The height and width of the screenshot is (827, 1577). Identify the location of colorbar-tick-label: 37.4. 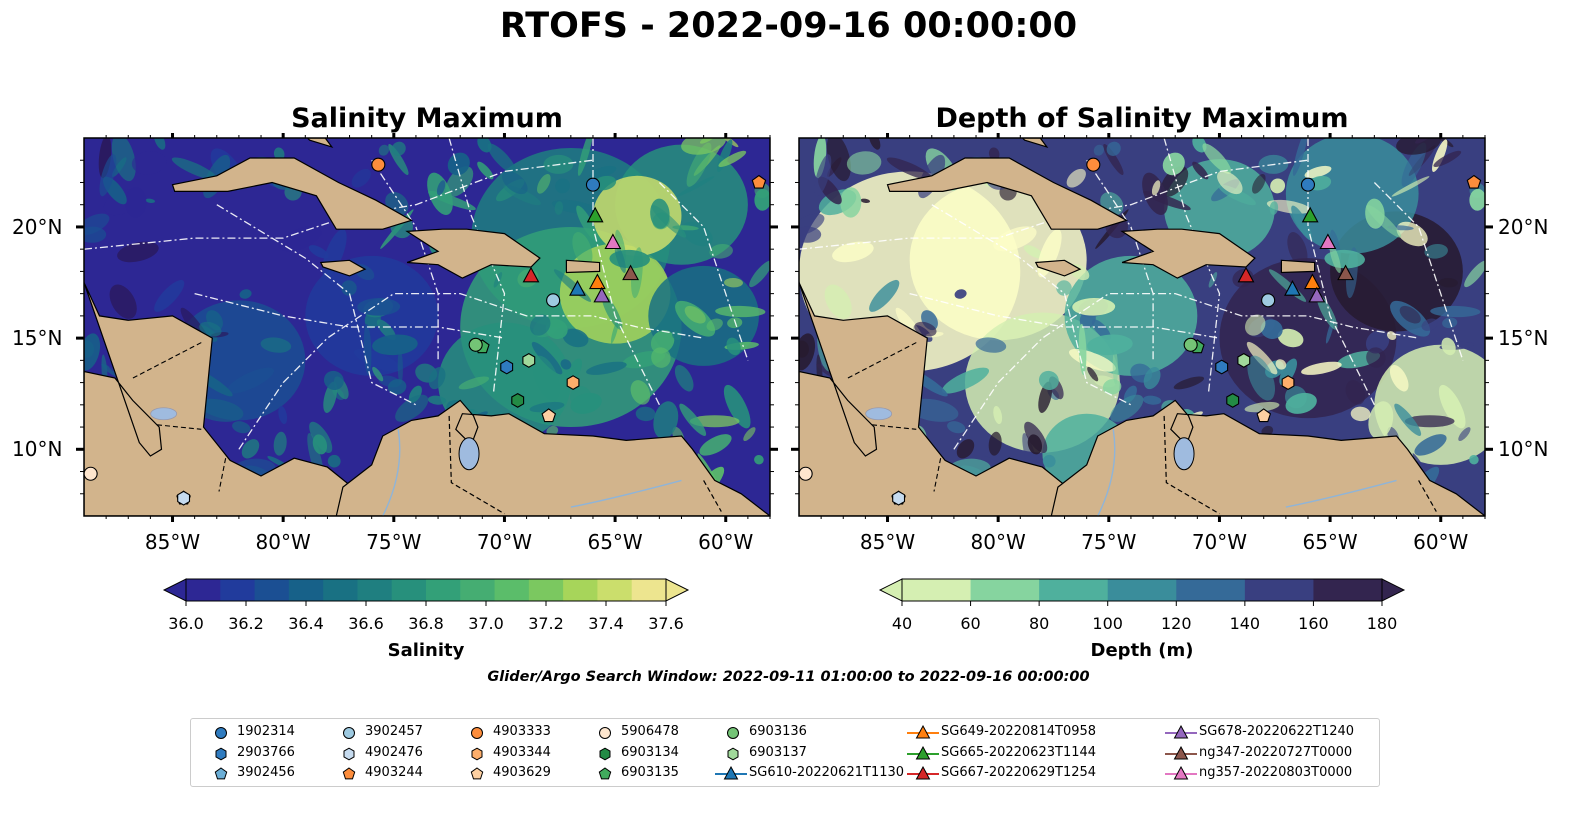
(606, 623).